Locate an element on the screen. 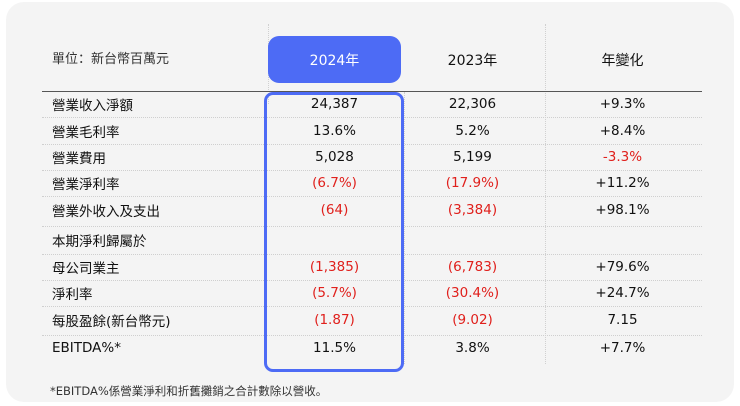 This screenshot has width=740, height=406. table-row: 營業淨利率 (6.7%) (17.9%) +11.2% is located at coordinates (372, 183).